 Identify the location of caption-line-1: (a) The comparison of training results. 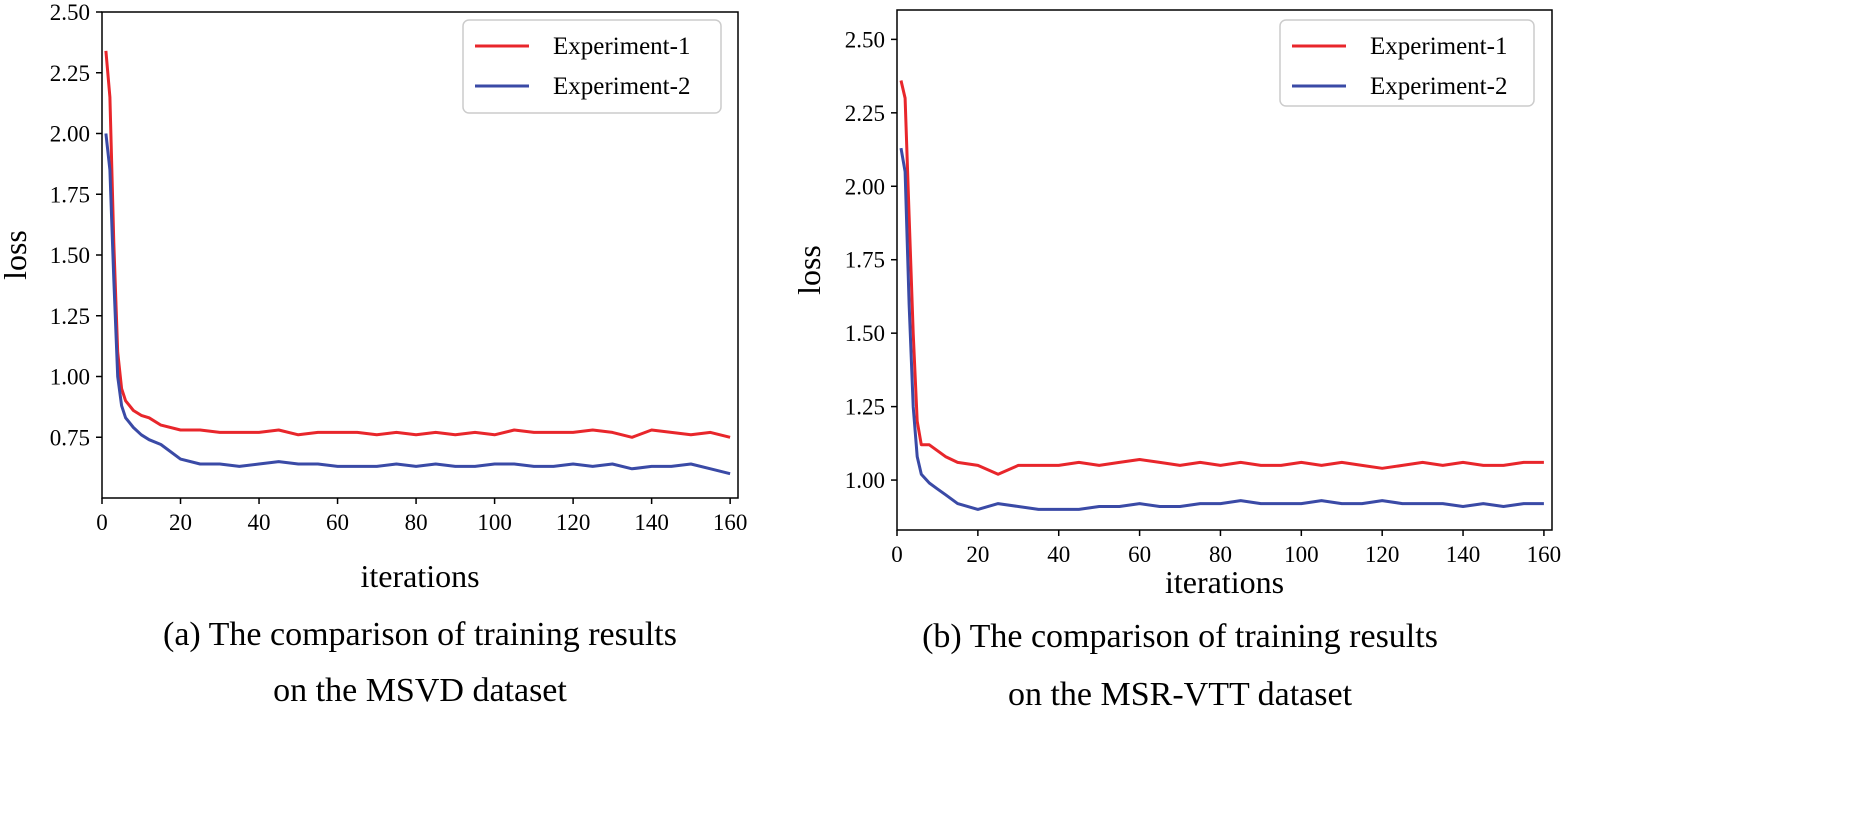
(420, 634).